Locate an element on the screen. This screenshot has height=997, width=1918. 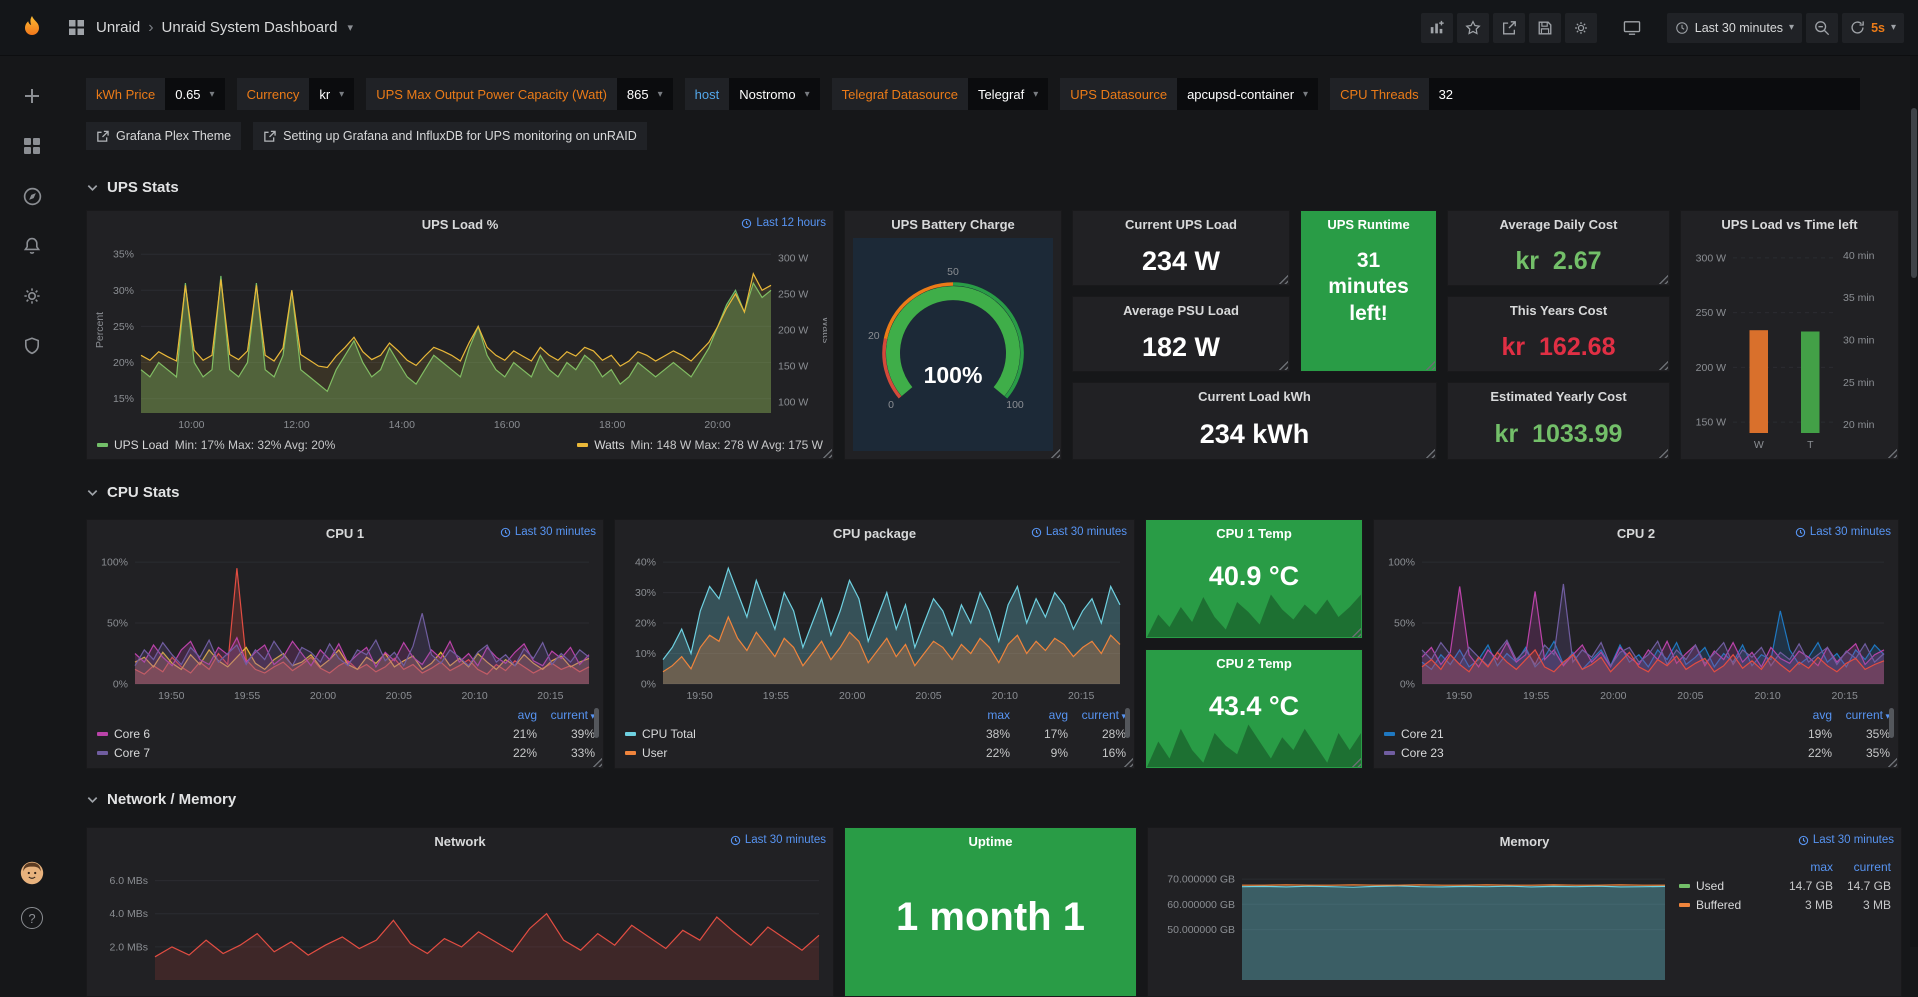
panel-title: Current Load kWh is located at coordinates (1254, 396).